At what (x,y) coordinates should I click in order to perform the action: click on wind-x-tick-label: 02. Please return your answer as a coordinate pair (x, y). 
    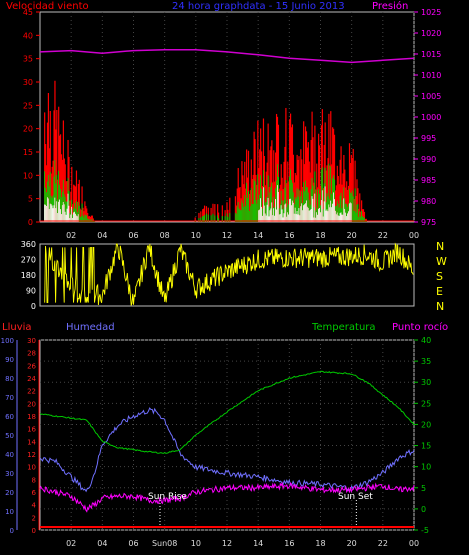
    Looking at the image, I should click on (71, 235).